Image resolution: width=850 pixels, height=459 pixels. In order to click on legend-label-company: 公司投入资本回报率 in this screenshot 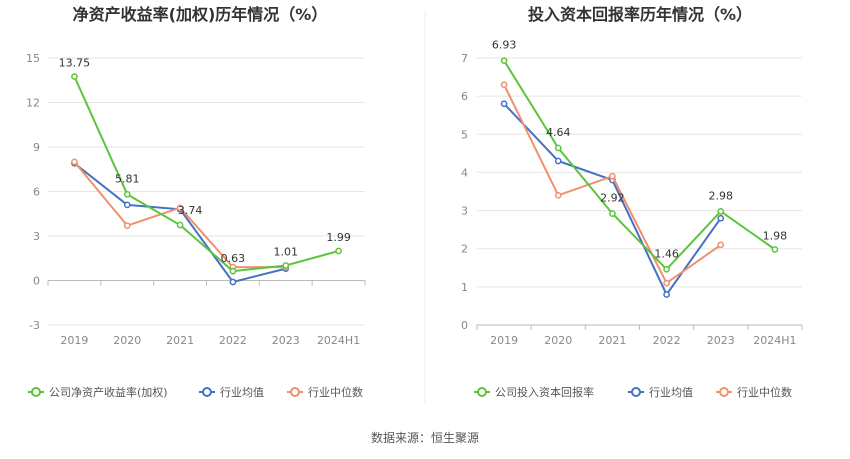, I will do `click(544, 392)`.